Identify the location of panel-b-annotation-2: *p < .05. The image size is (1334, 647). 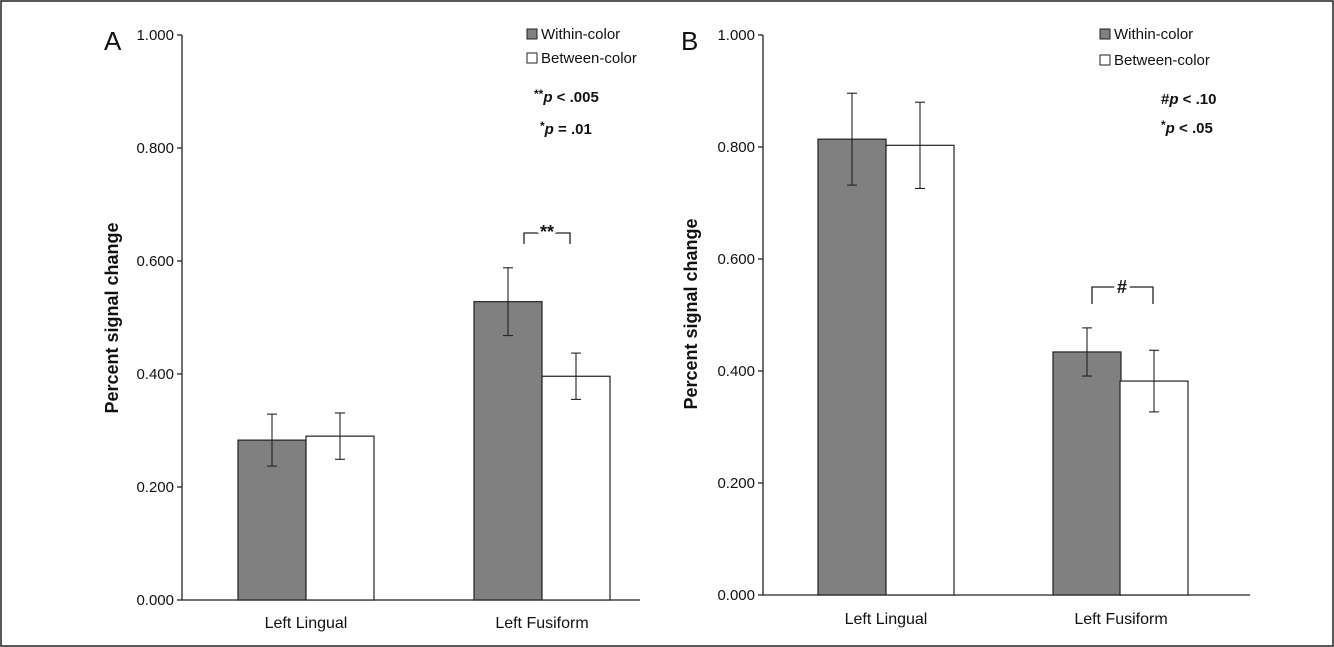
(1187, 127).